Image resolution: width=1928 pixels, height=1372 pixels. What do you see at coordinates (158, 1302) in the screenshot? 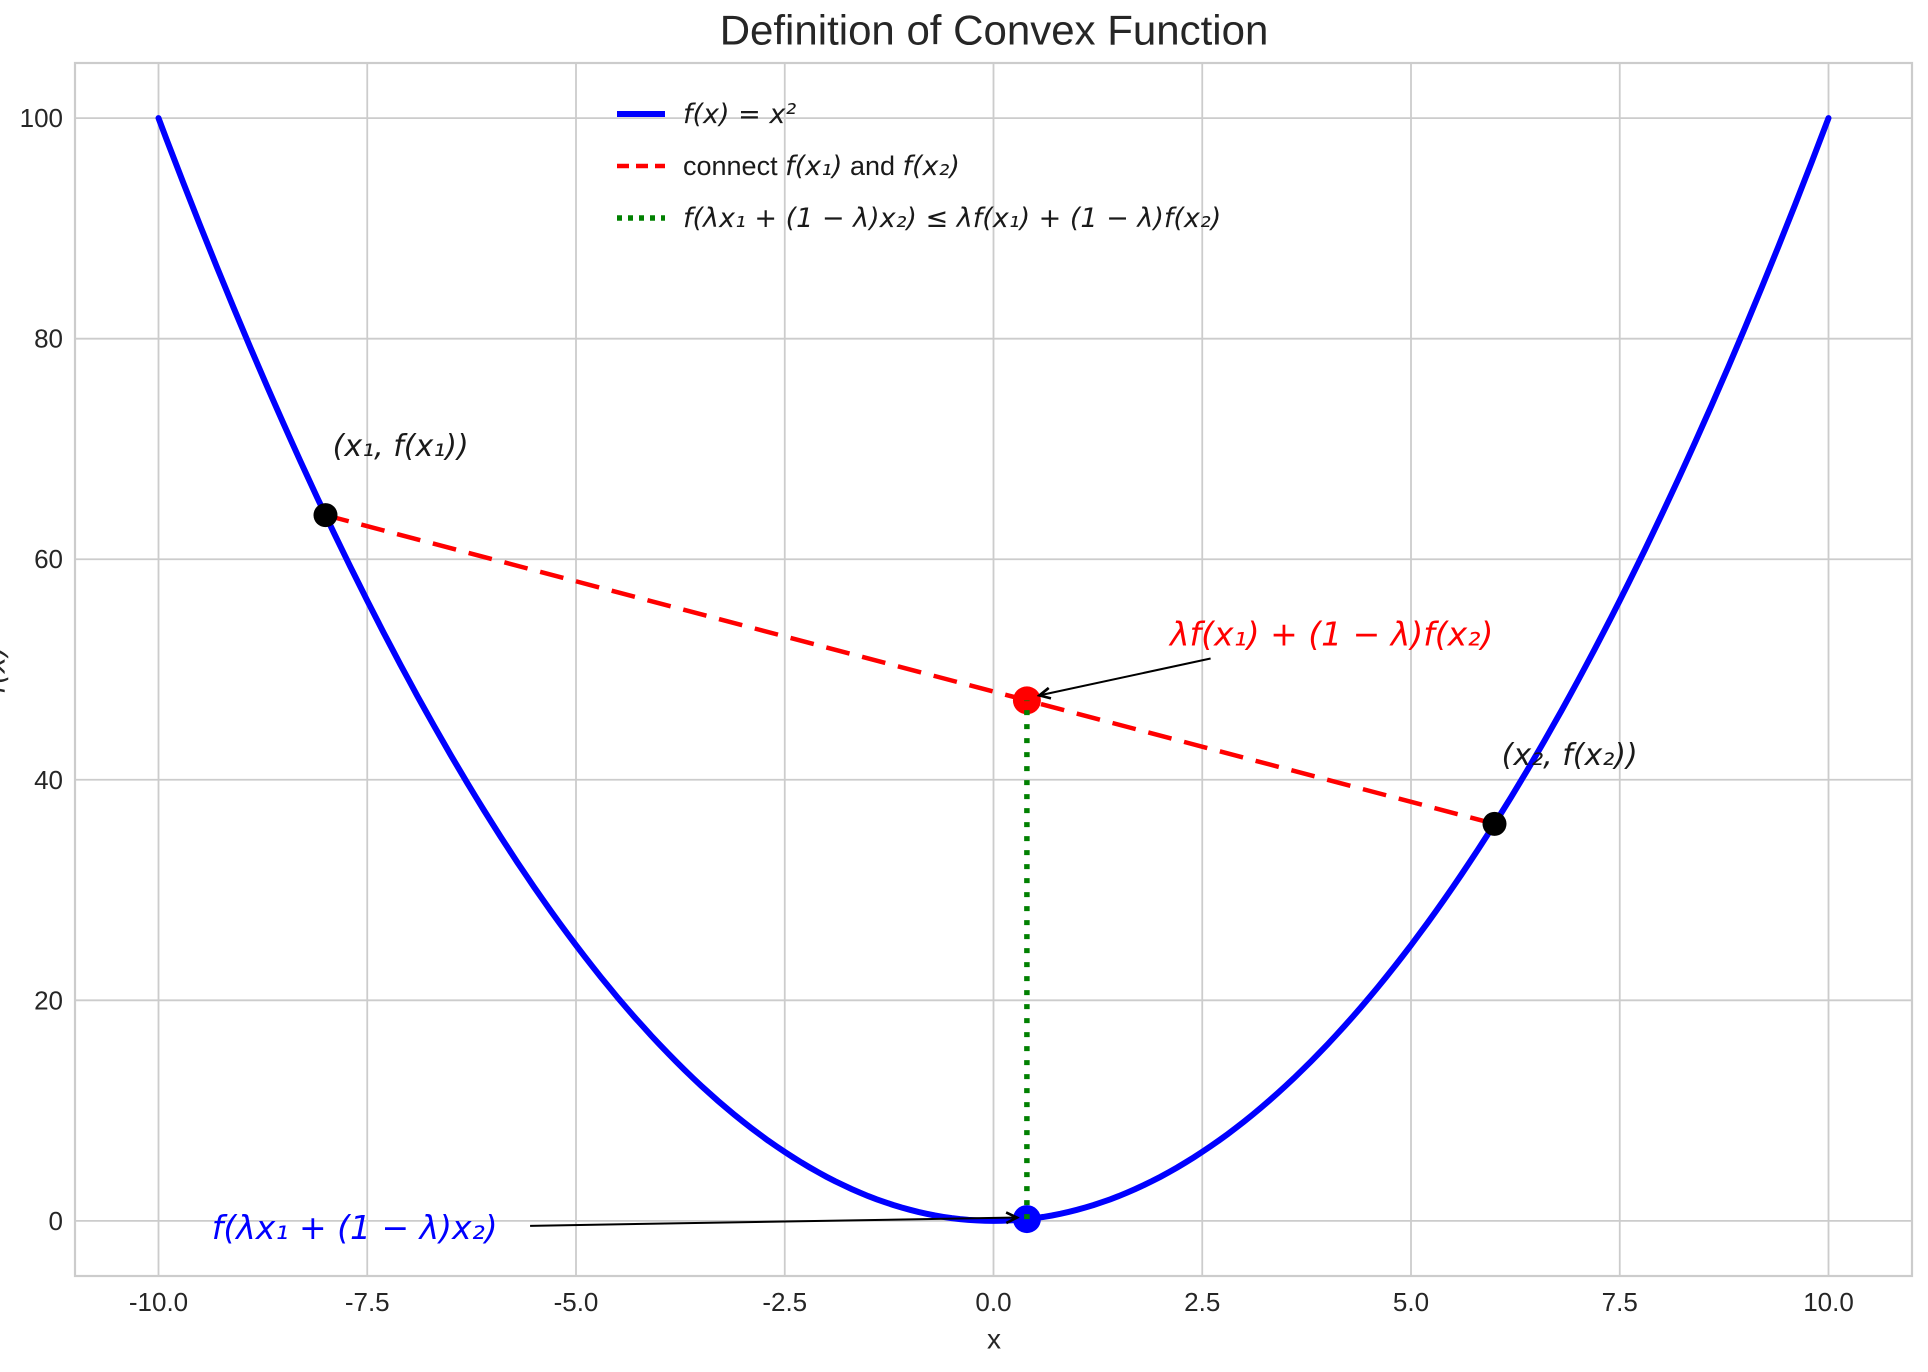
I see `x-tick-label: -10.0` at bounding box center [158, 1302].